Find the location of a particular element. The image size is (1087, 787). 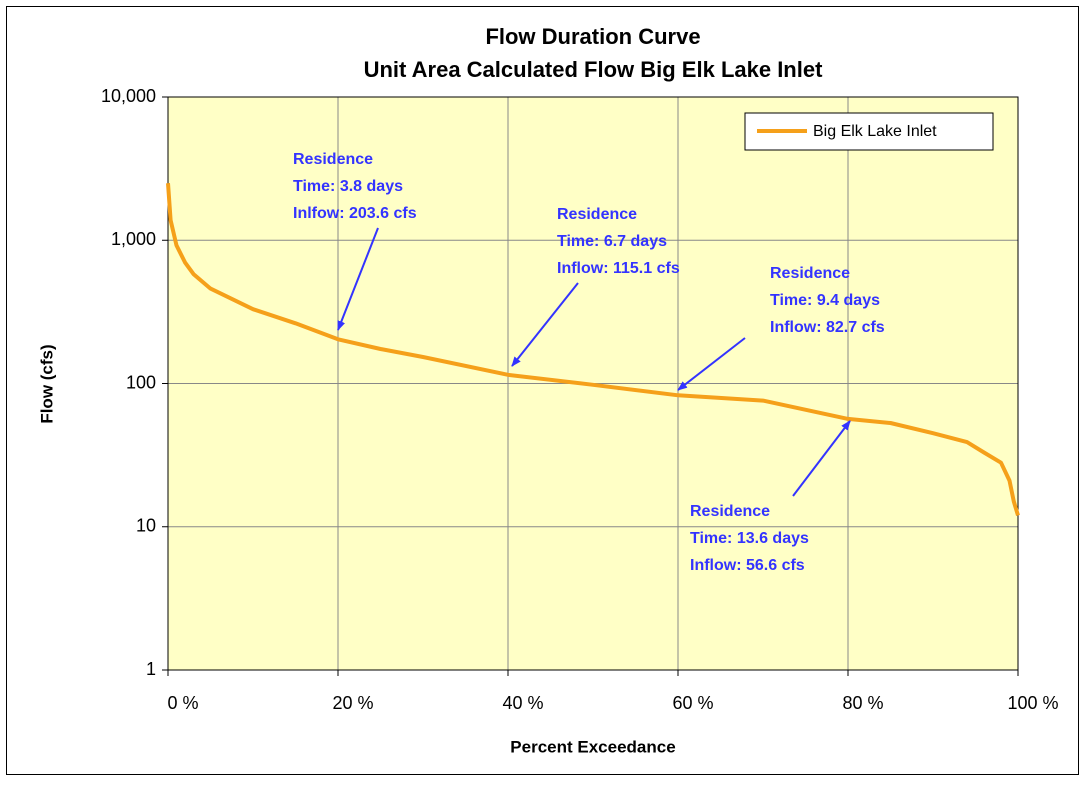

x-axis-label: Percent Exceedance is located at coordinates (592, 746).